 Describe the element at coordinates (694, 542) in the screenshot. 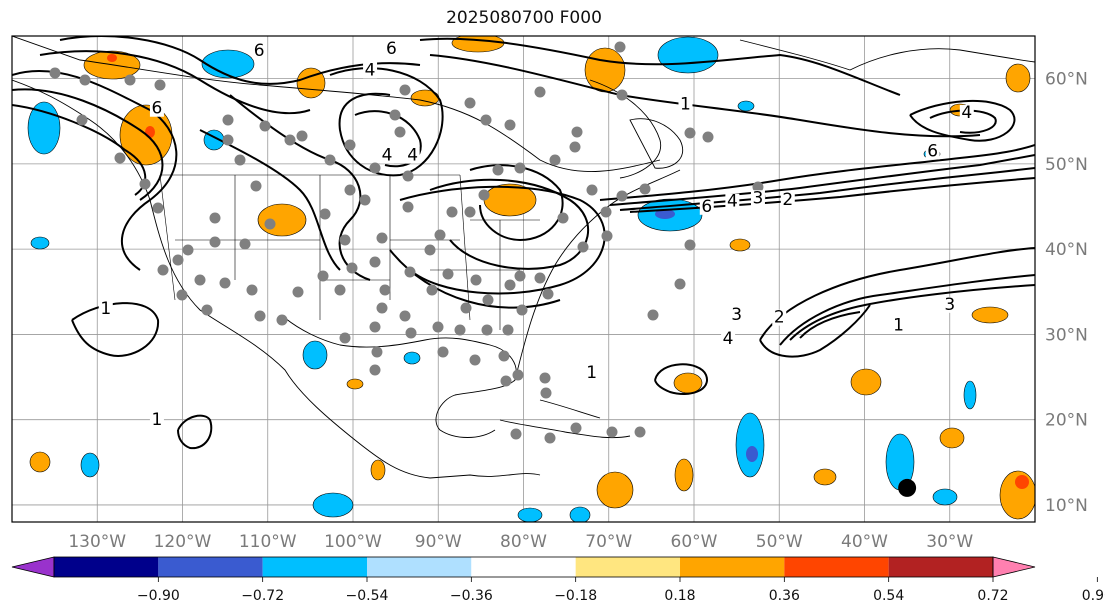

I see `longitude-label: 60°W` at that location.